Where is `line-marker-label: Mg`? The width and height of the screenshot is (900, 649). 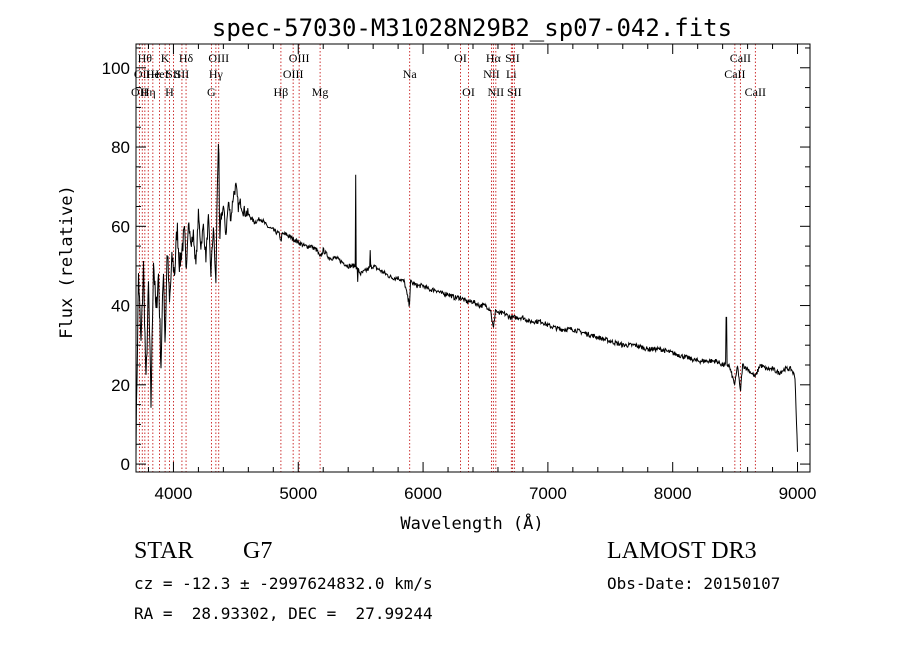 line-marker-label: Mg is located at coordinates (320, 92).